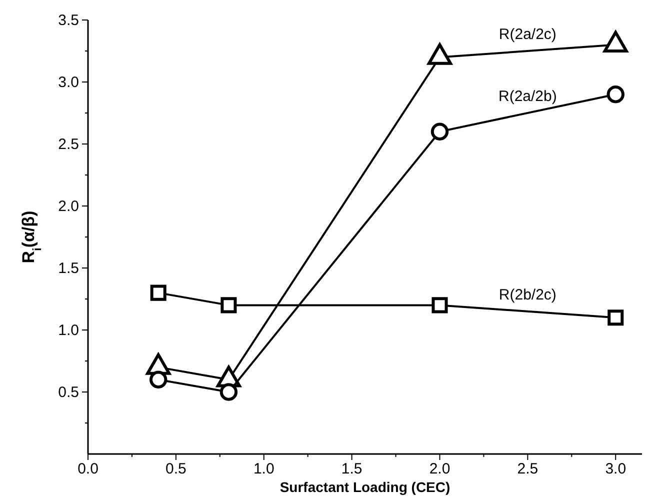 This screenshot has width=646, height=498. Describe the element at coordinates (88, 469) in the screenshot. I see `x-tick-label: 0.0` at that location.